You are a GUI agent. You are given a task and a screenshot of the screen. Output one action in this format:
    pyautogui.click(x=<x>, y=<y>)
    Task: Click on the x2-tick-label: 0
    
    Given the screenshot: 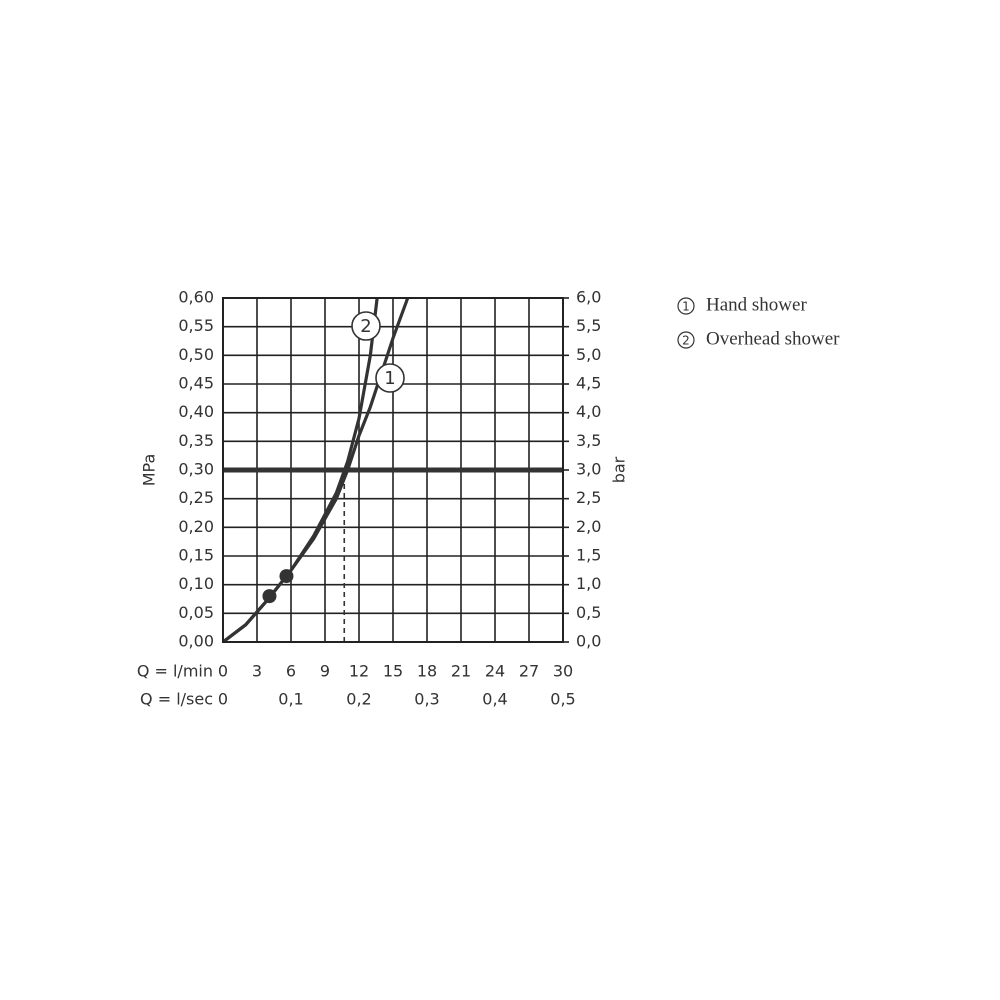 What is the action you would take?
    pyautogui.click(x=223, y=699)
    